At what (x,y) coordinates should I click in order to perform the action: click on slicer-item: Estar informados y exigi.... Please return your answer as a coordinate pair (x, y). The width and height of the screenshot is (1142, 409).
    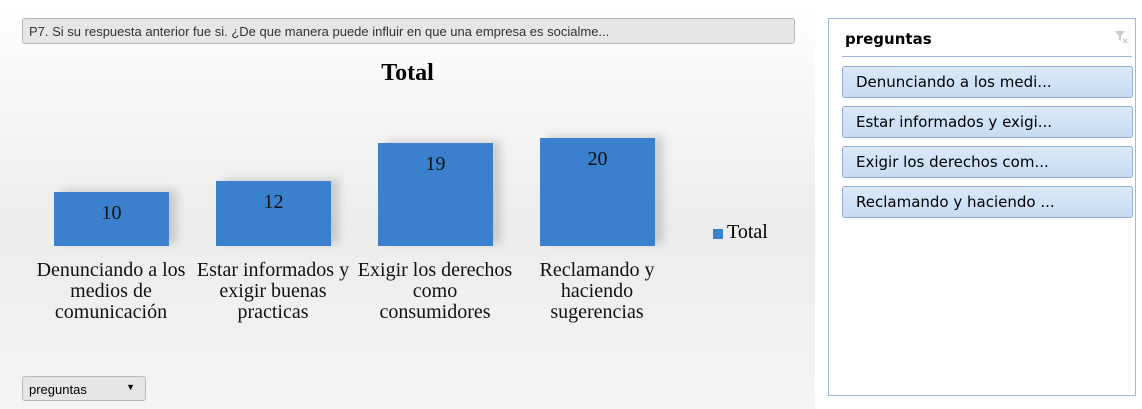
    Looking at the image, I should click on (987, 122).